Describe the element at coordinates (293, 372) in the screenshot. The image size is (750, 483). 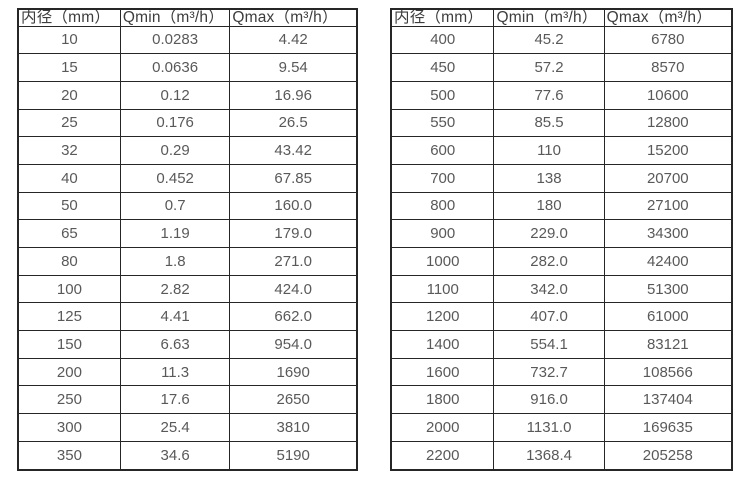
I see `table-cell: 1690` at that location.